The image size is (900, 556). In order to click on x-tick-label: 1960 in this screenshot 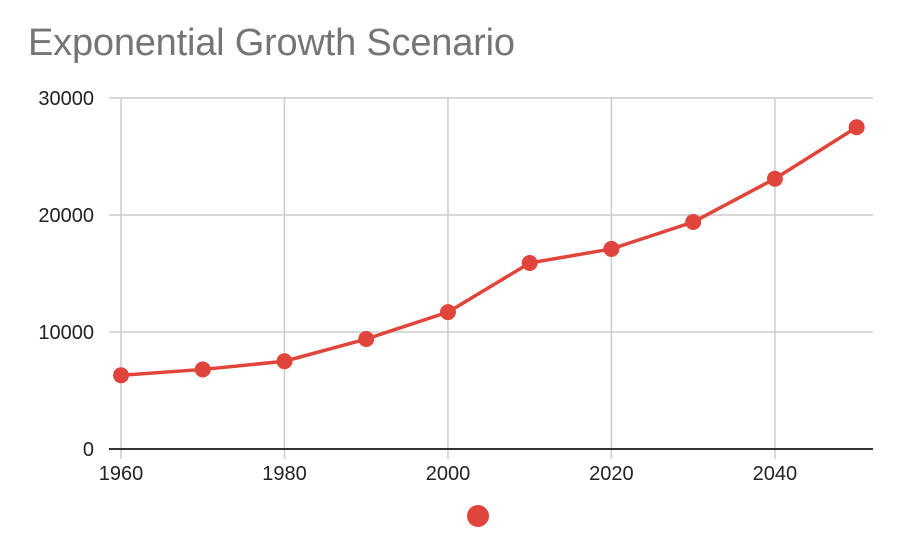, I will do `click(121, 474)`.